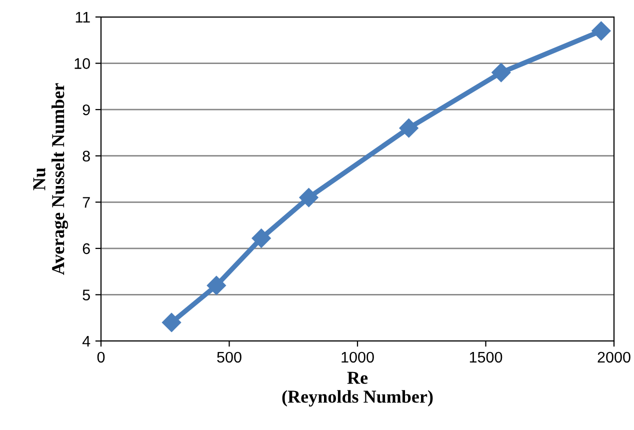 Image resolution: width=634 pixels, height=430 pixels. What do you see at coordinates (83, 17) in the screenshot?
I see `y-tick-label: 11` at bounding box center [83, 17].